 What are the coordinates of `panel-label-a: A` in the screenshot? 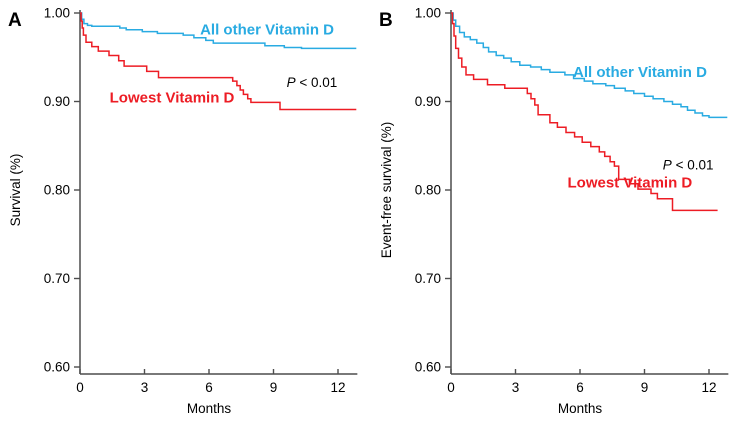 It's located at (15, 20).